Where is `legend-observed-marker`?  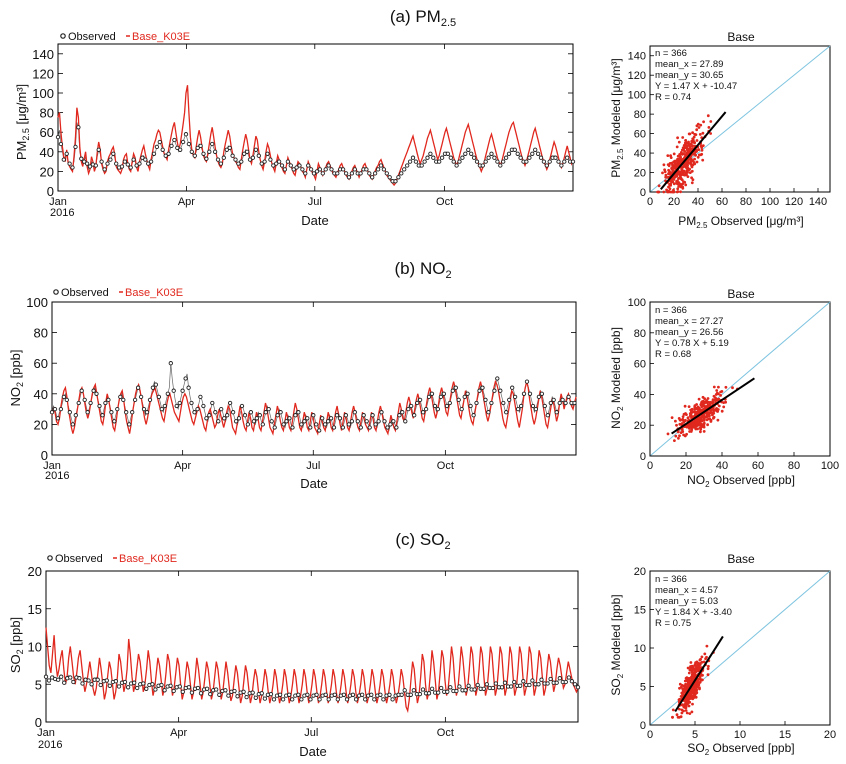
legend-observed-marker is located at coordinates (56, 292).